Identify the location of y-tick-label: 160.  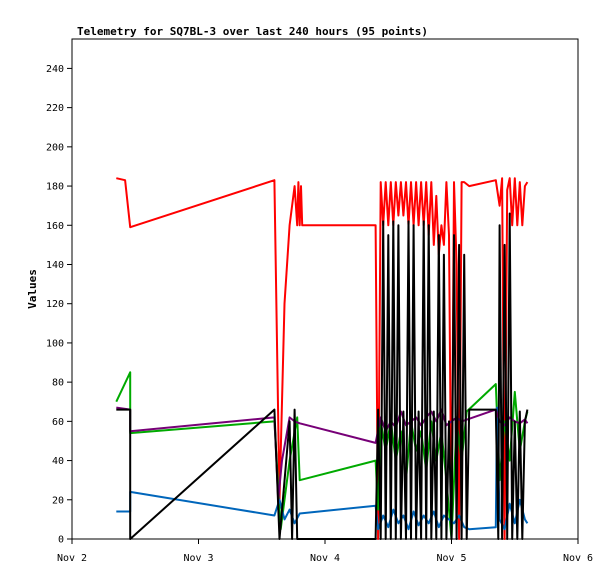
(55, 226).